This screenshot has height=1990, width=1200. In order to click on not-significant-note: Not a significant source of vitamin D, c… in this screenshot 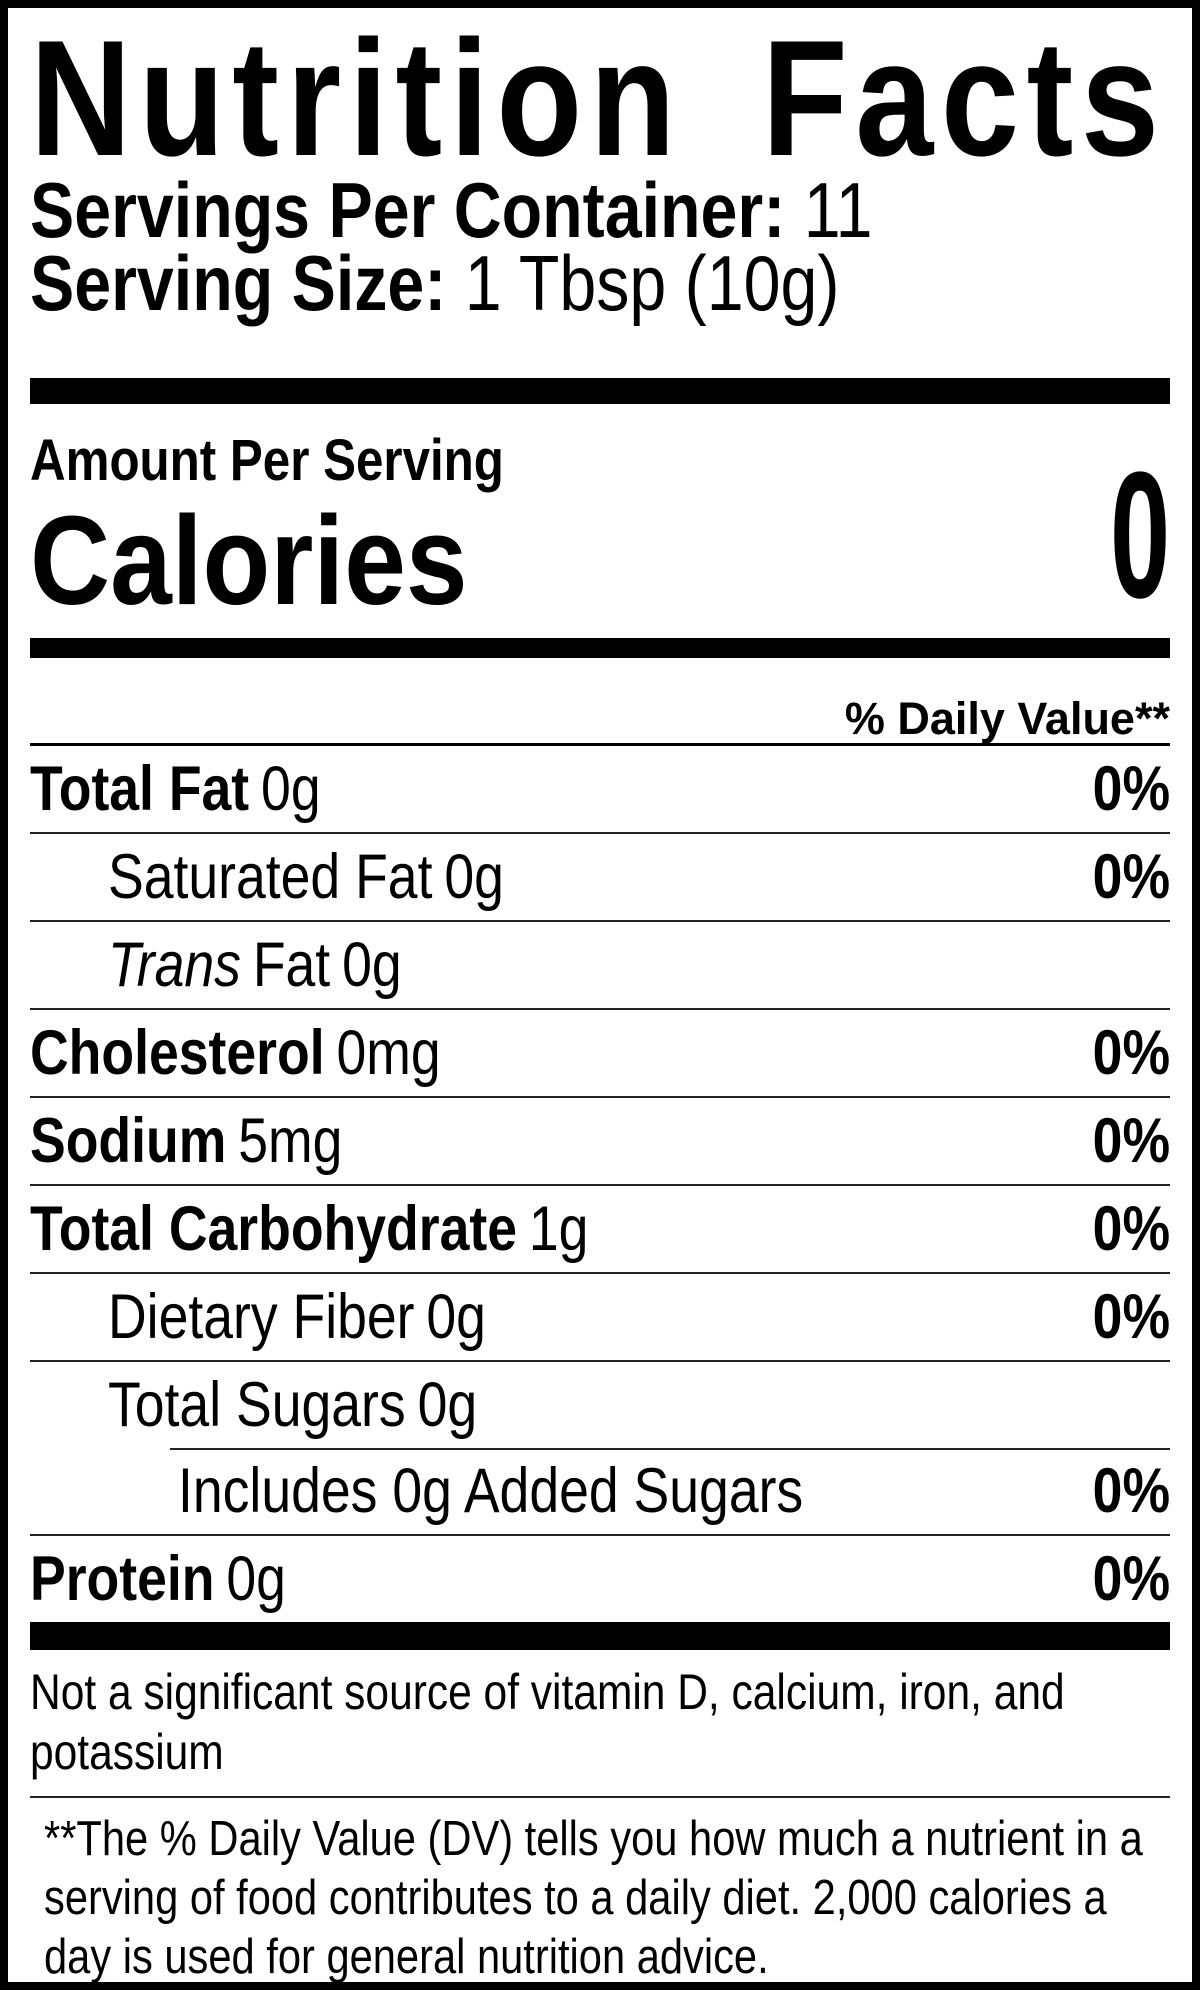, I will do `click(600, 1722)`.